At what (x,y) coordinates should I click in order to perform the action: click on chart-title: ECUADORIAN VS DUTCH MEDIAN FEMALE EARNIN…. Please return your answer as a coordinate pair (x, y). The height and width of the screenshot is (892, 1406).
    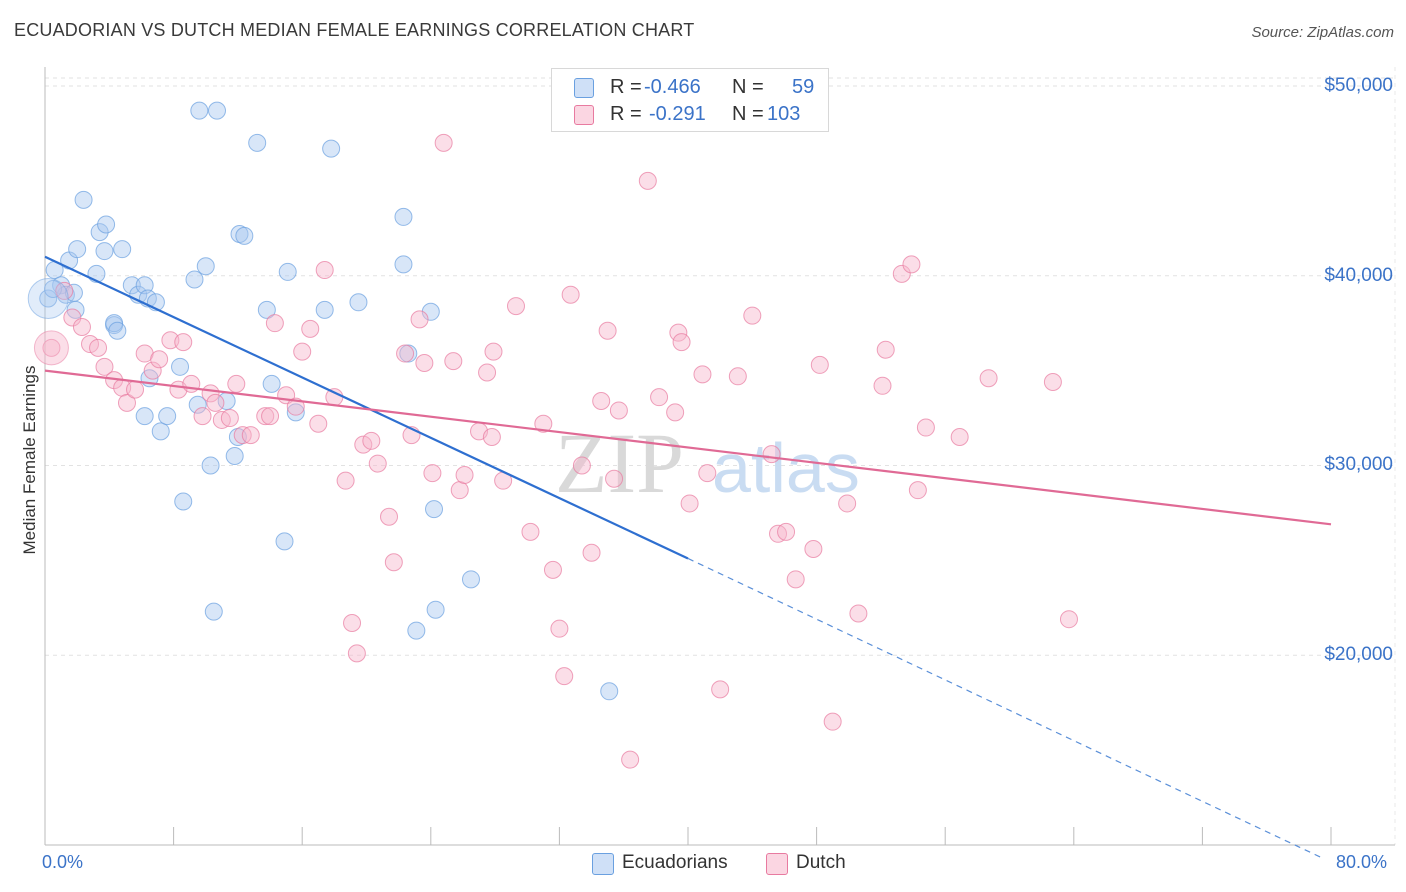
    Looking at the image, I should click on (354, 30).